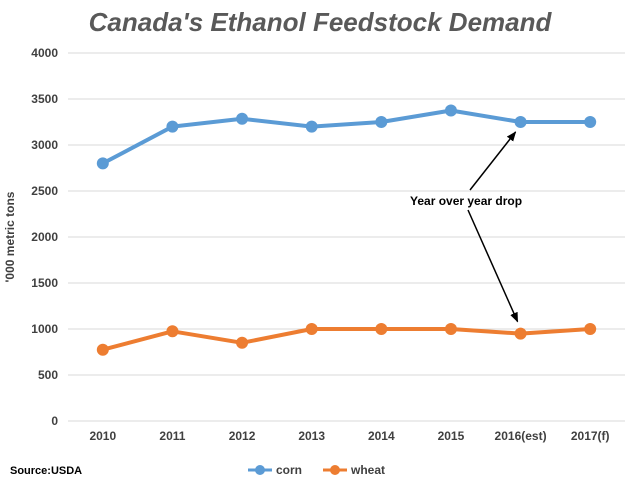 This screenshot has height=480, width=640. Describe the element at coordinates (521, 436) in the screenshot. I see `x-tick-label: 2016(est)` at that location.